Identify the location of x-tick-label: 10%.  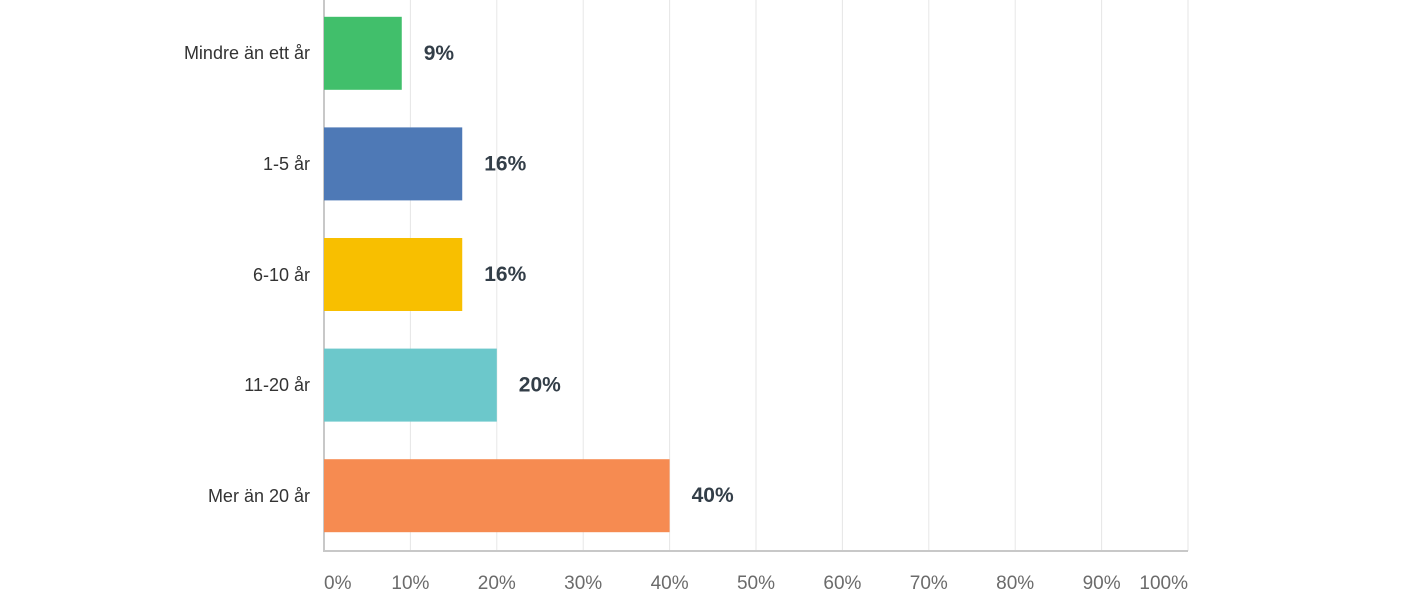
(410, 583).